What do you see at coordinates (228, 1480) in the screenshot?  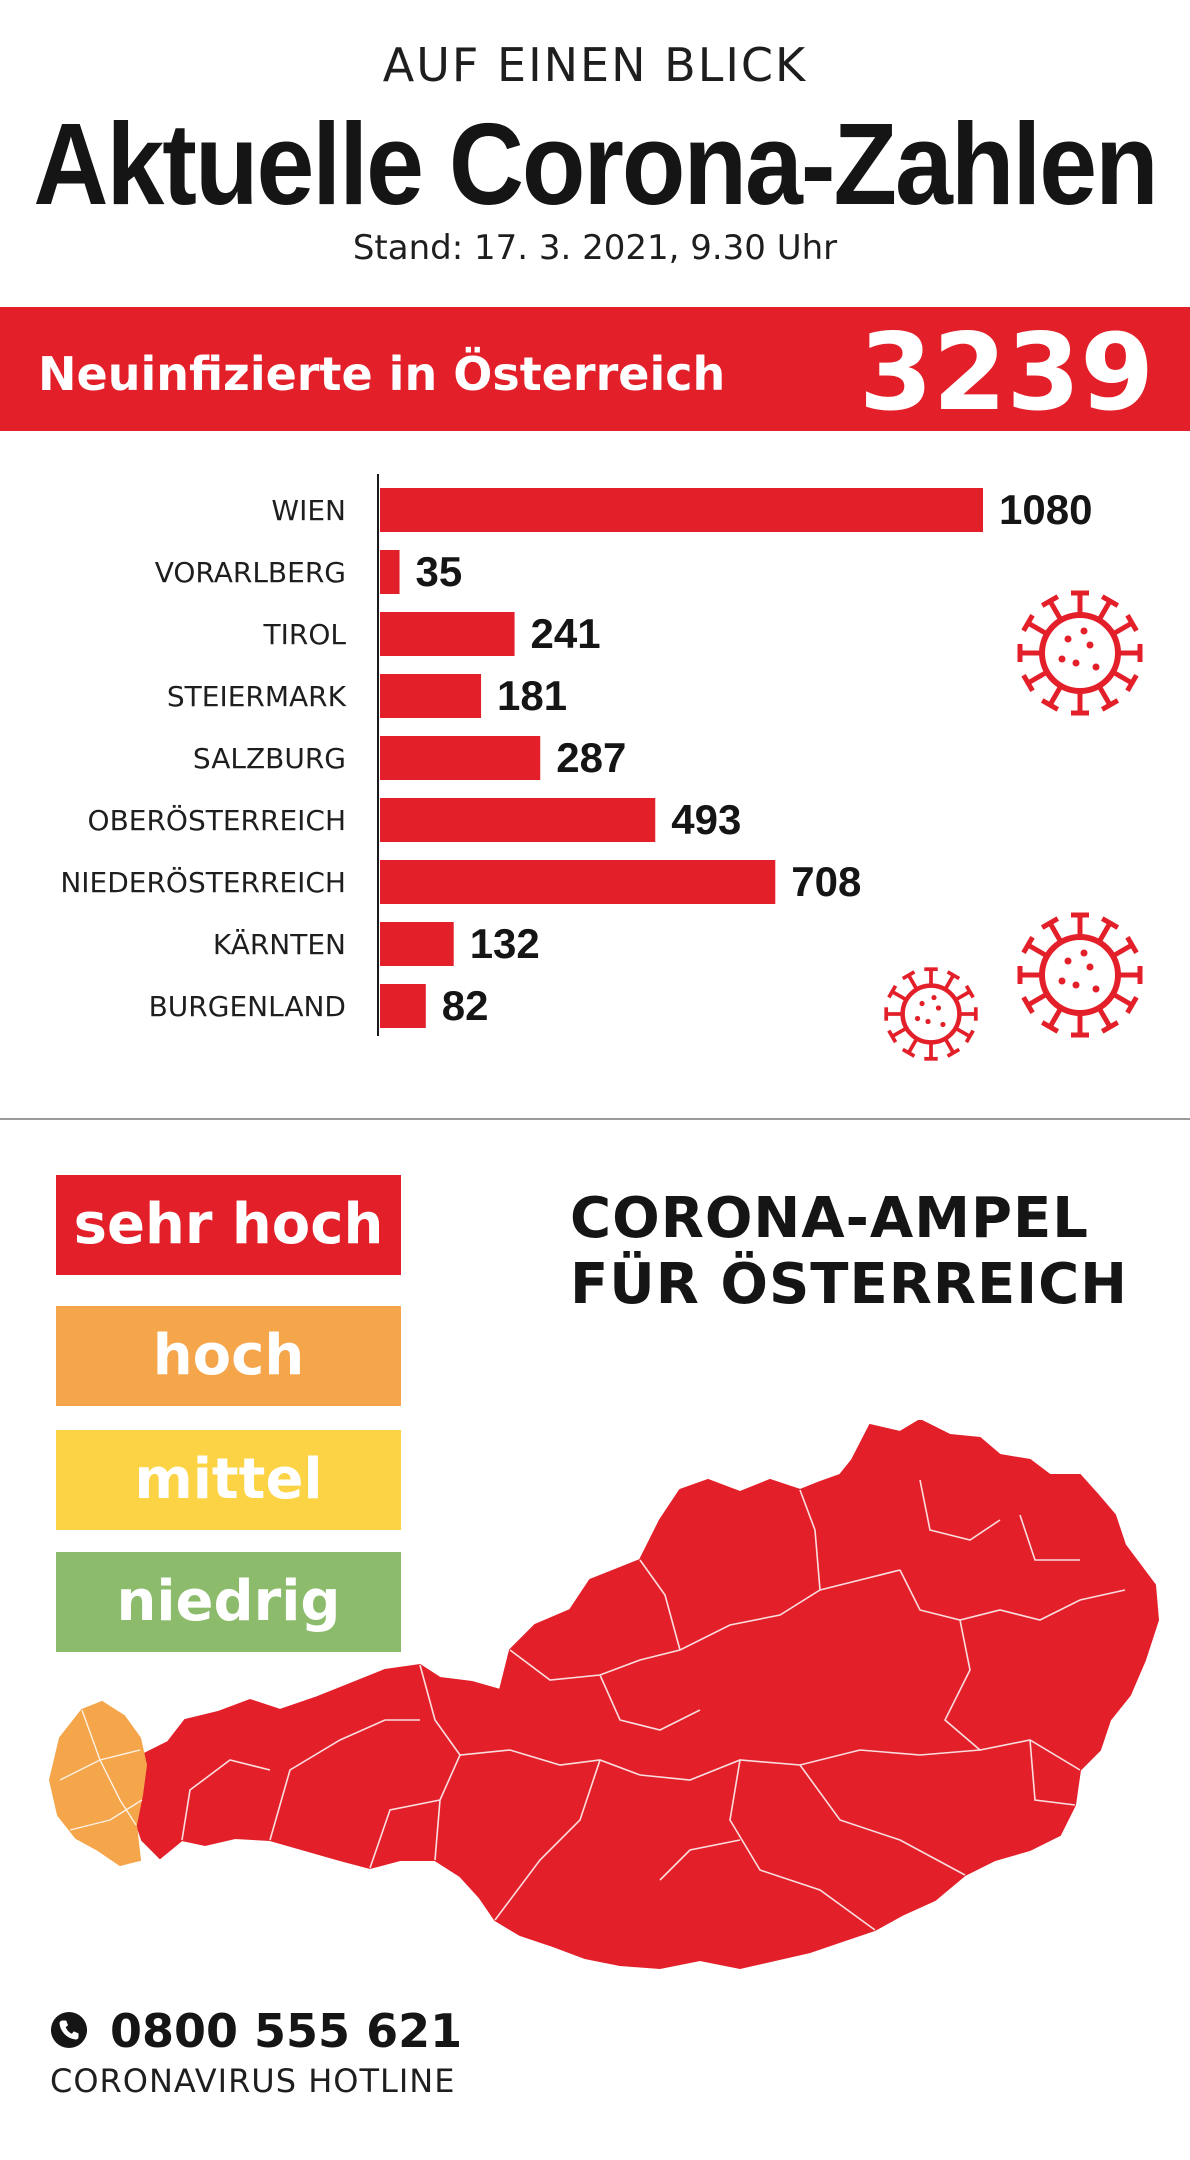 I see `legend-level-mittel: mittel` at bounding box center [228, 1480].